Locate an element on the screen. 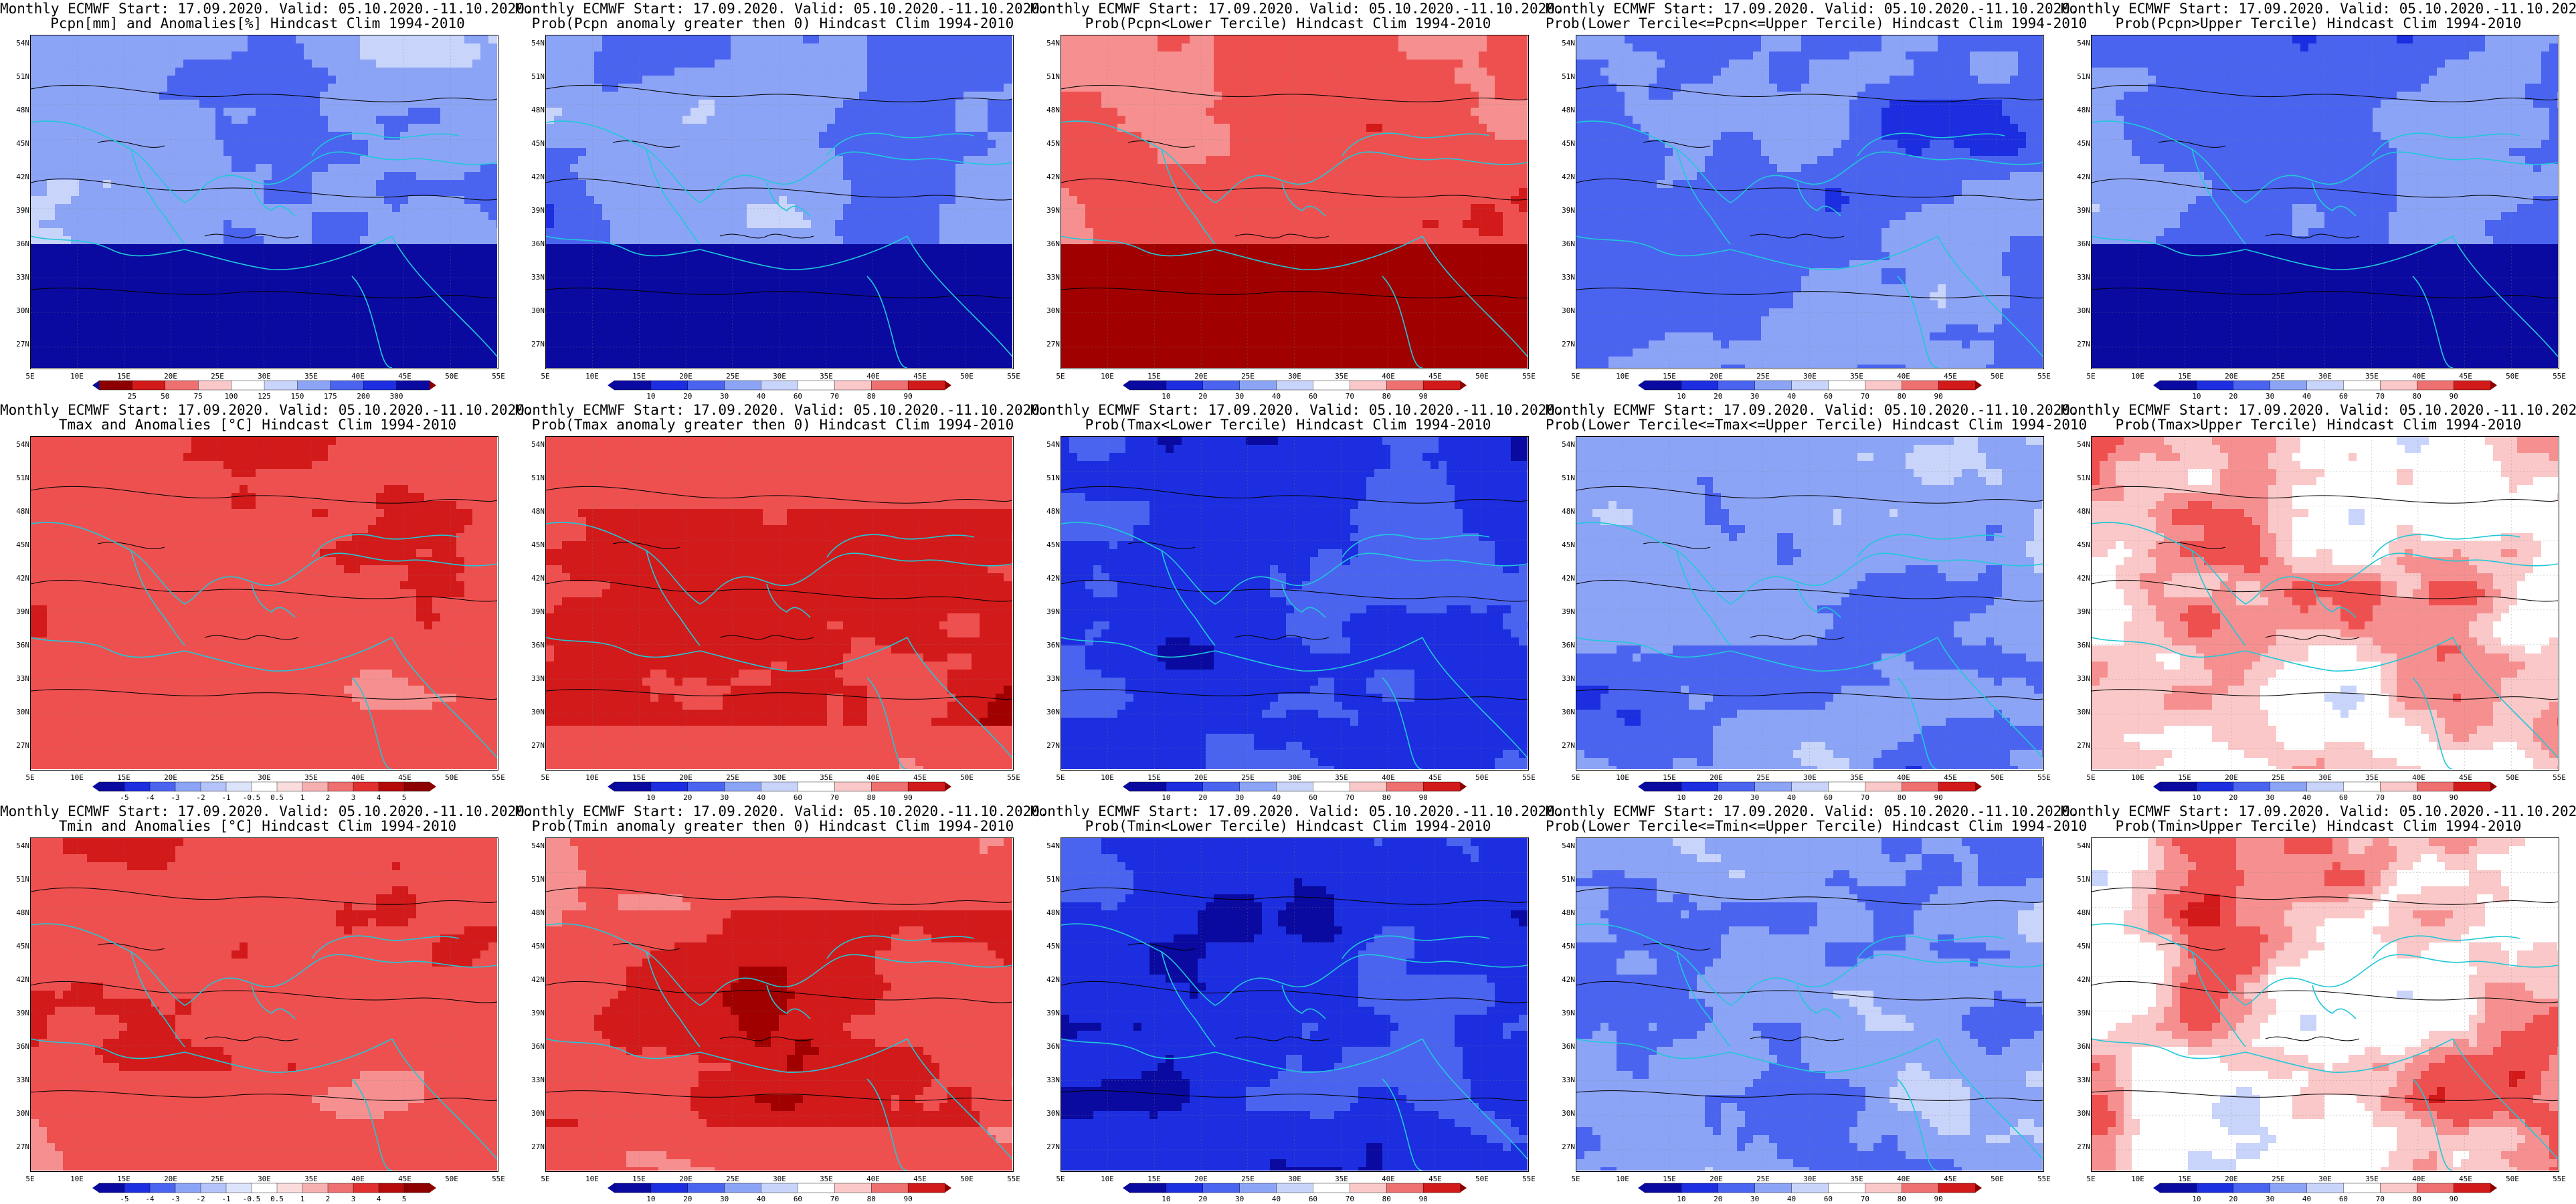  colorbar-label: 60 is located at coordinates (2343, 396).